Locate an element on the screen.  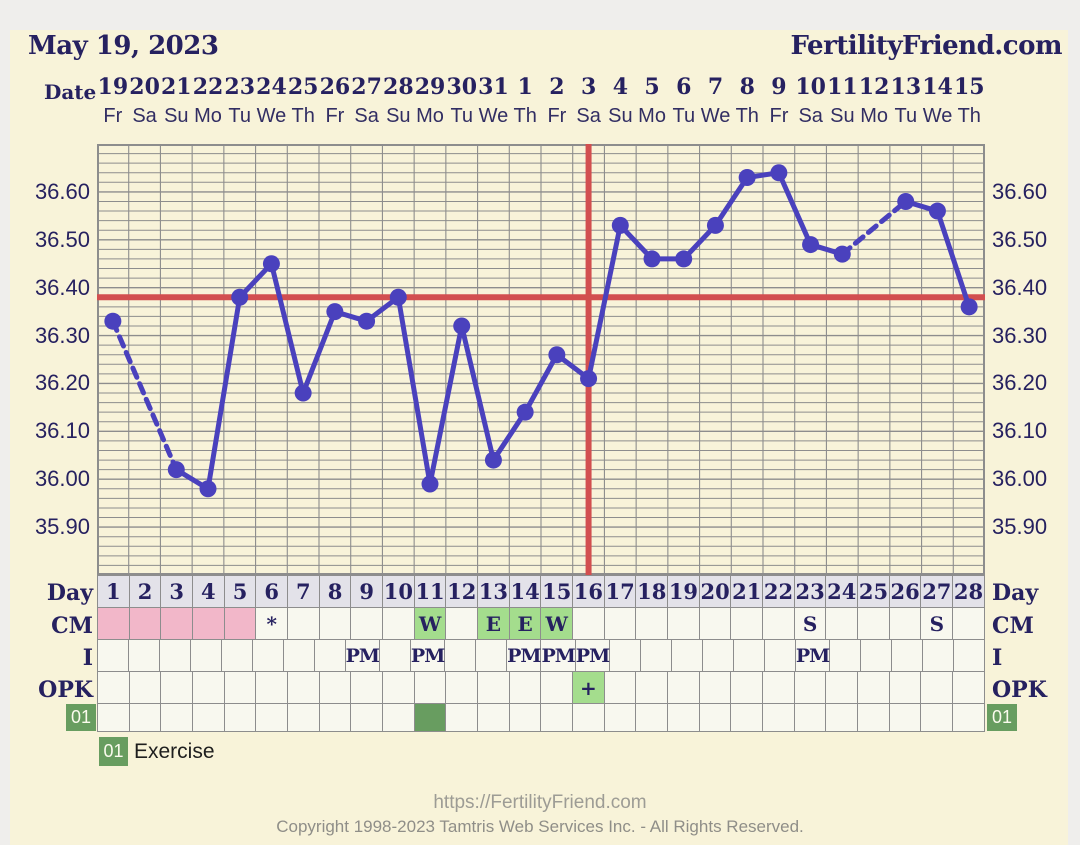
date-axis-value: 14 is located at coordinates (937, 87).